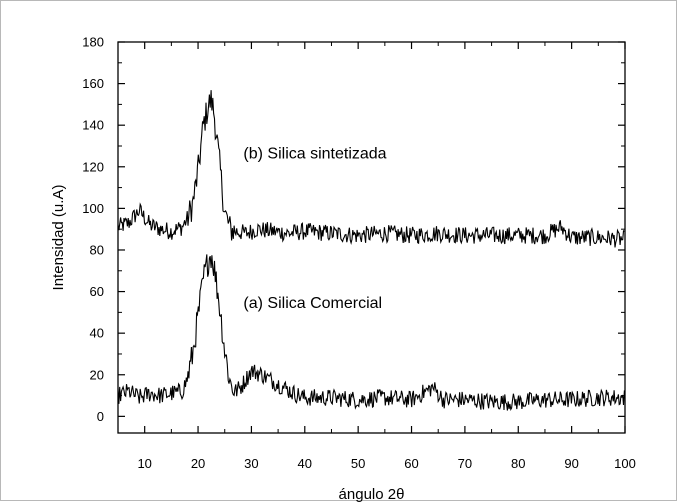 This screenshot has height=502, width=677. What do you see at coordinates (518, 463) in the screenshot?
I see `x-tick-label: 80` at bounding box center [518, 463].